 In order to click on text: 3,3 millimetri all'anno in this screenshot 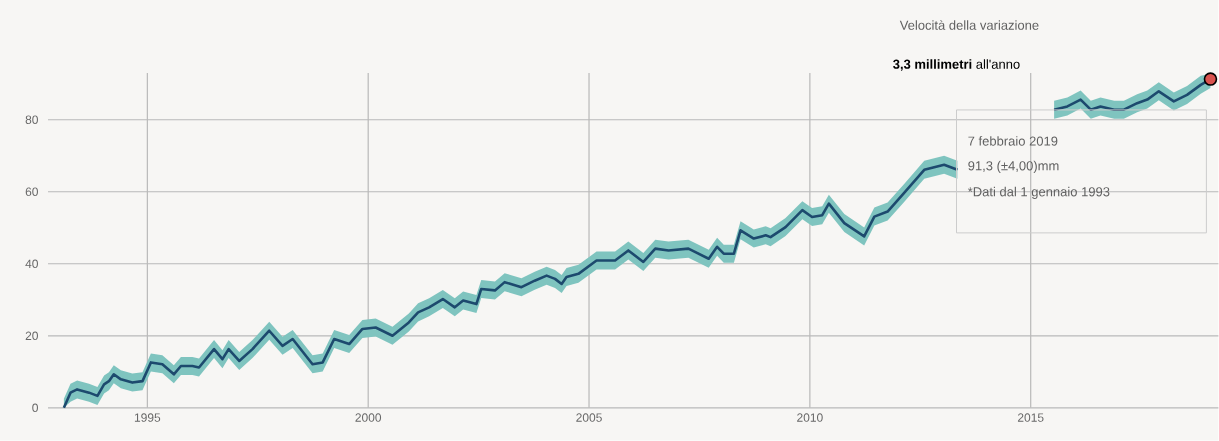, I will do `click(956, 65)`.